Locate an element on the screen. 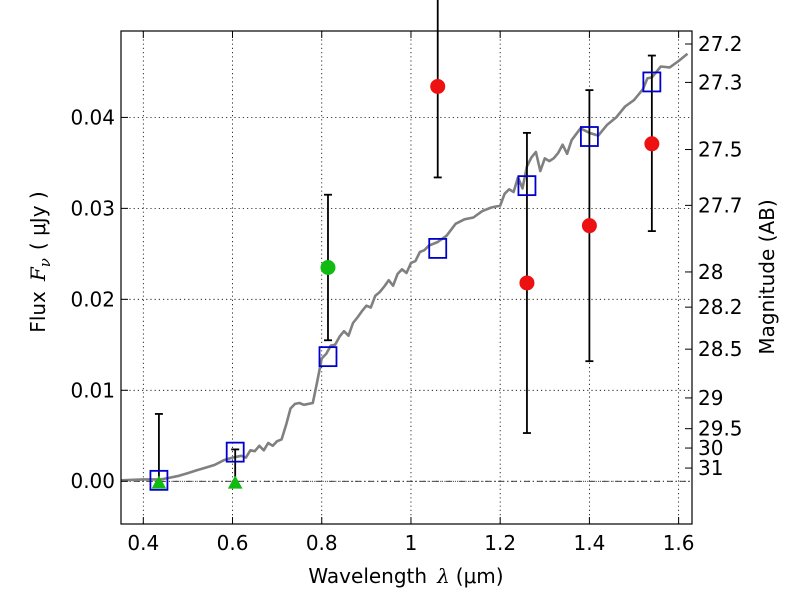 Image resolution: width=800 pixels, height=600 pixels. mag-tick-label: 27.5 is located at coordinates (720, 150).